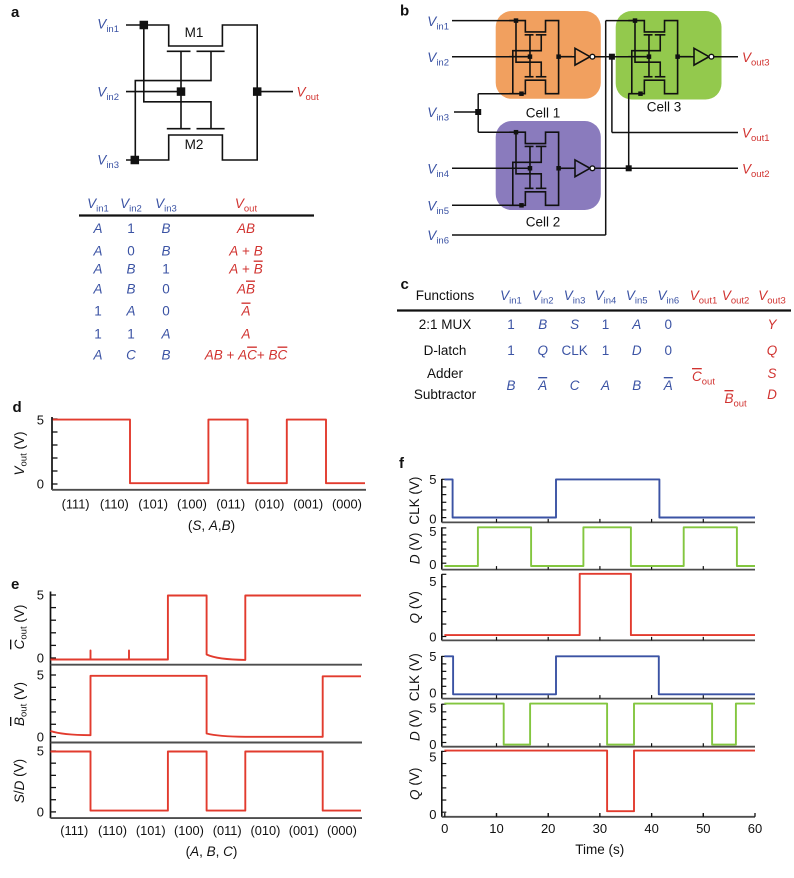 The width and height of the screenshot is (794, 878). I want to click on svg-text: C, so click(575, 385).